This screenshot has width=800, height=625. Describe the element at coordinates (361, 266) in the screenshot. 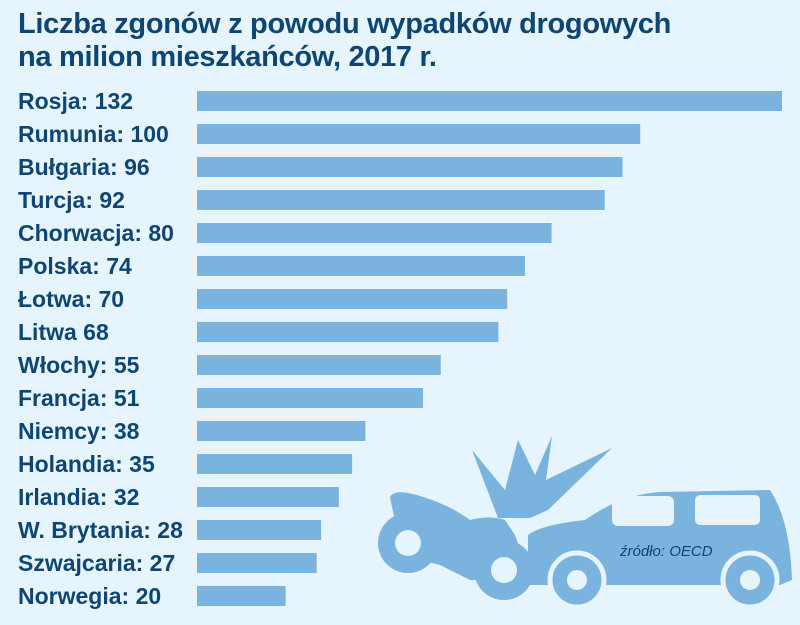

I see `bar-polska` at that location.